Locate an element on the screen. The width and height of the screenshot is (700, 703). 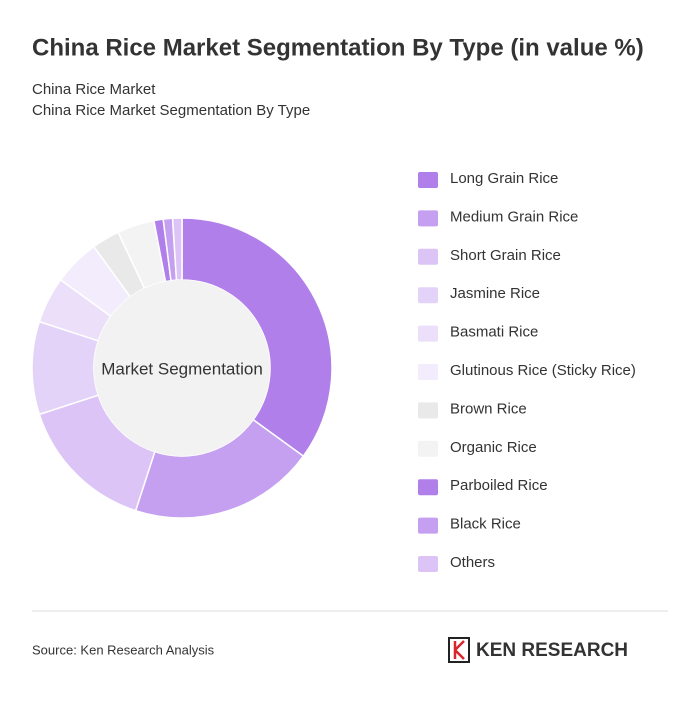
logo: KEN RESEARCH is located at coordinates (538, 650).